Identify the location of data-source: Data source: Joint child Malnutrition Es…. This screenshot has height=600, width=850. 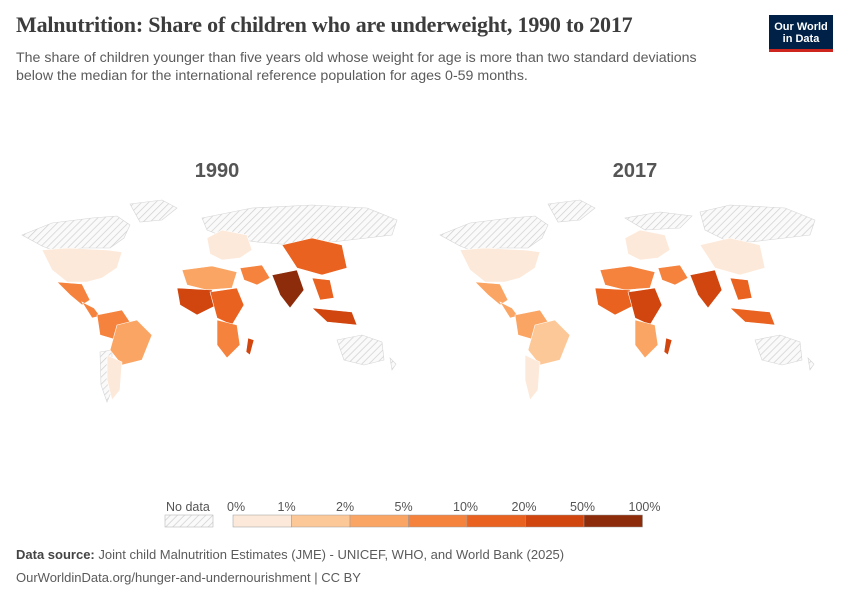
(290, 554).